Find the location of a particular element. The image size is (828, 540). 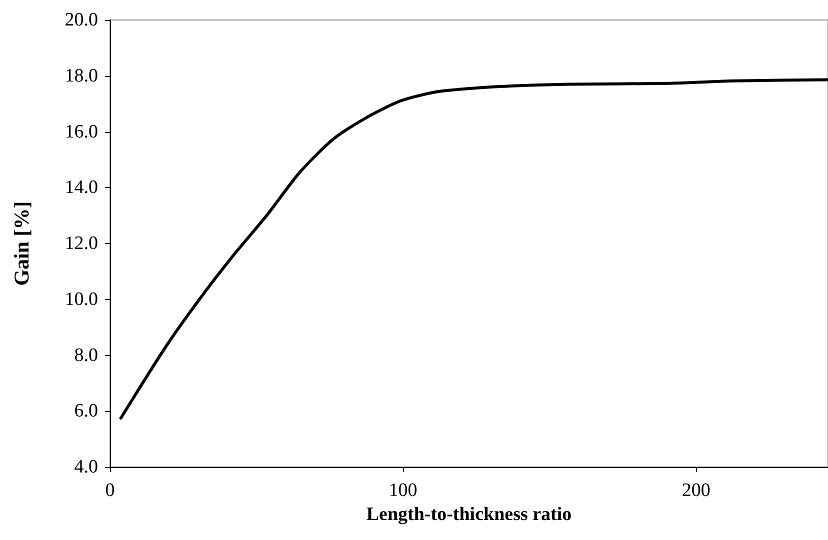

x-tick-label: 100 is located at coordinates (403, 490).